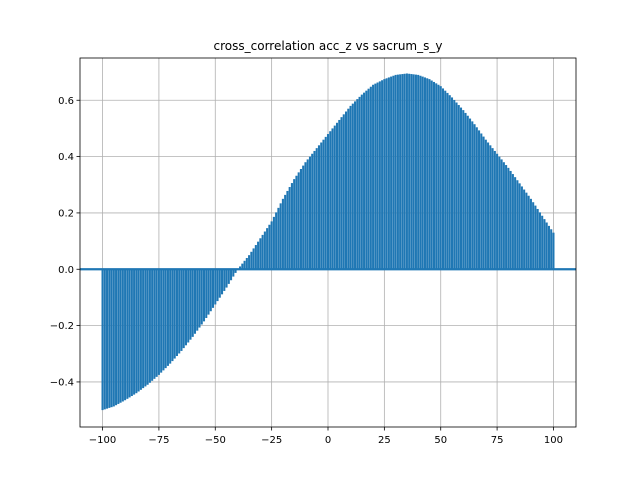 This screenshot has height=480, width=640. What do you see at coordinates (271, 440) in the screenshot?
I see `x-tick-label: −25` at bounding box center [271, 440].